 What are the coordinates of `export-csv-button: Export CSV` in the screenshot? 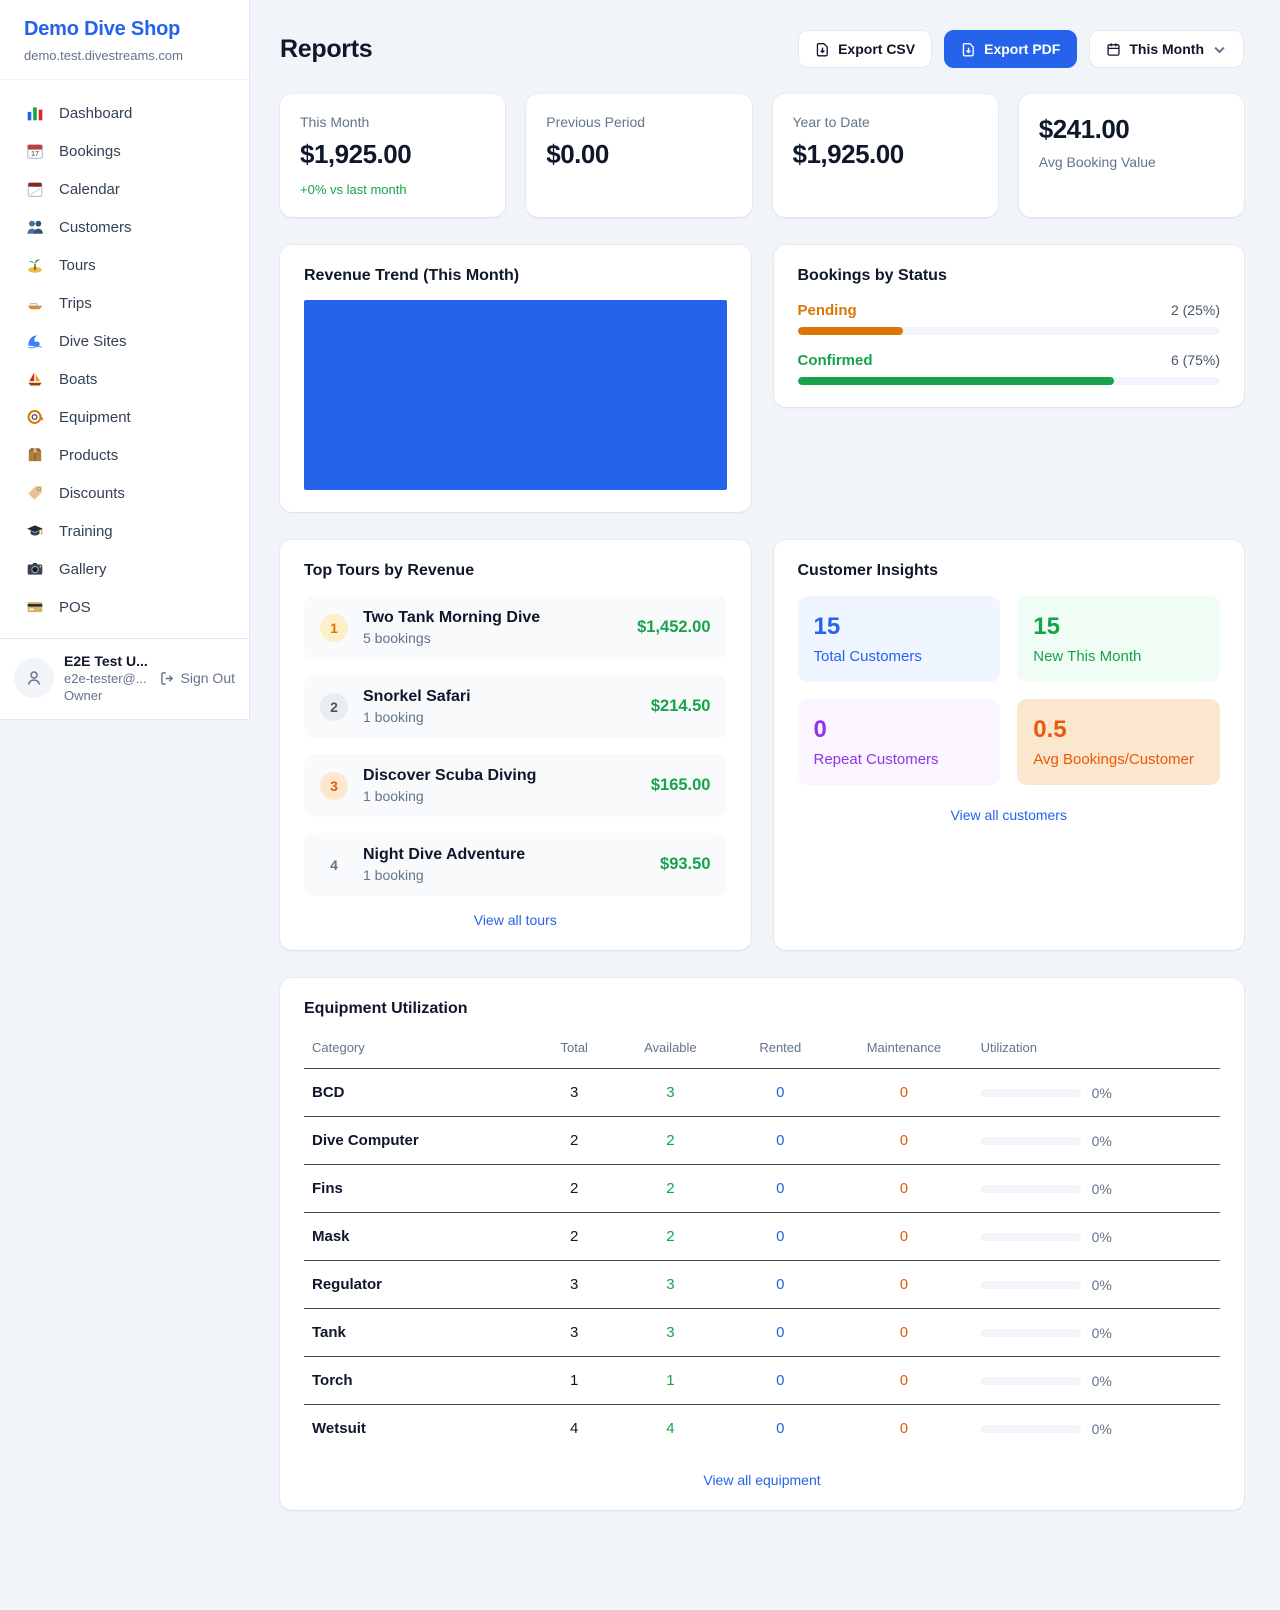 It's located at (865, 49).